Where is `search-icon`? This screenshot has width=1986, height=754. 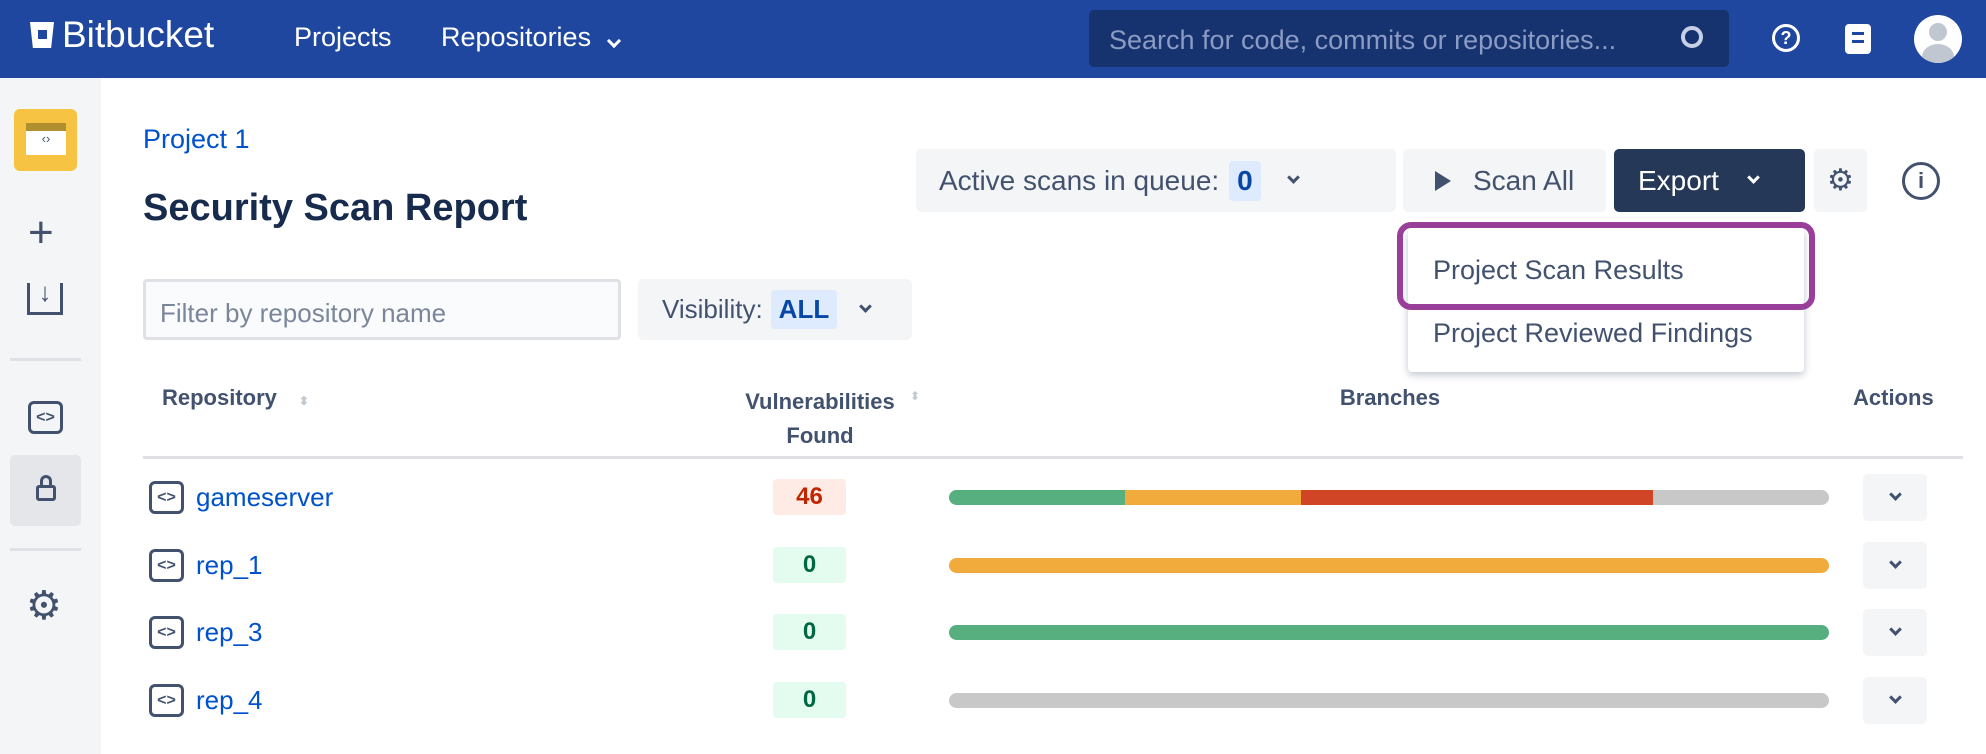 search-icon is located at coordinates (1692, 37).